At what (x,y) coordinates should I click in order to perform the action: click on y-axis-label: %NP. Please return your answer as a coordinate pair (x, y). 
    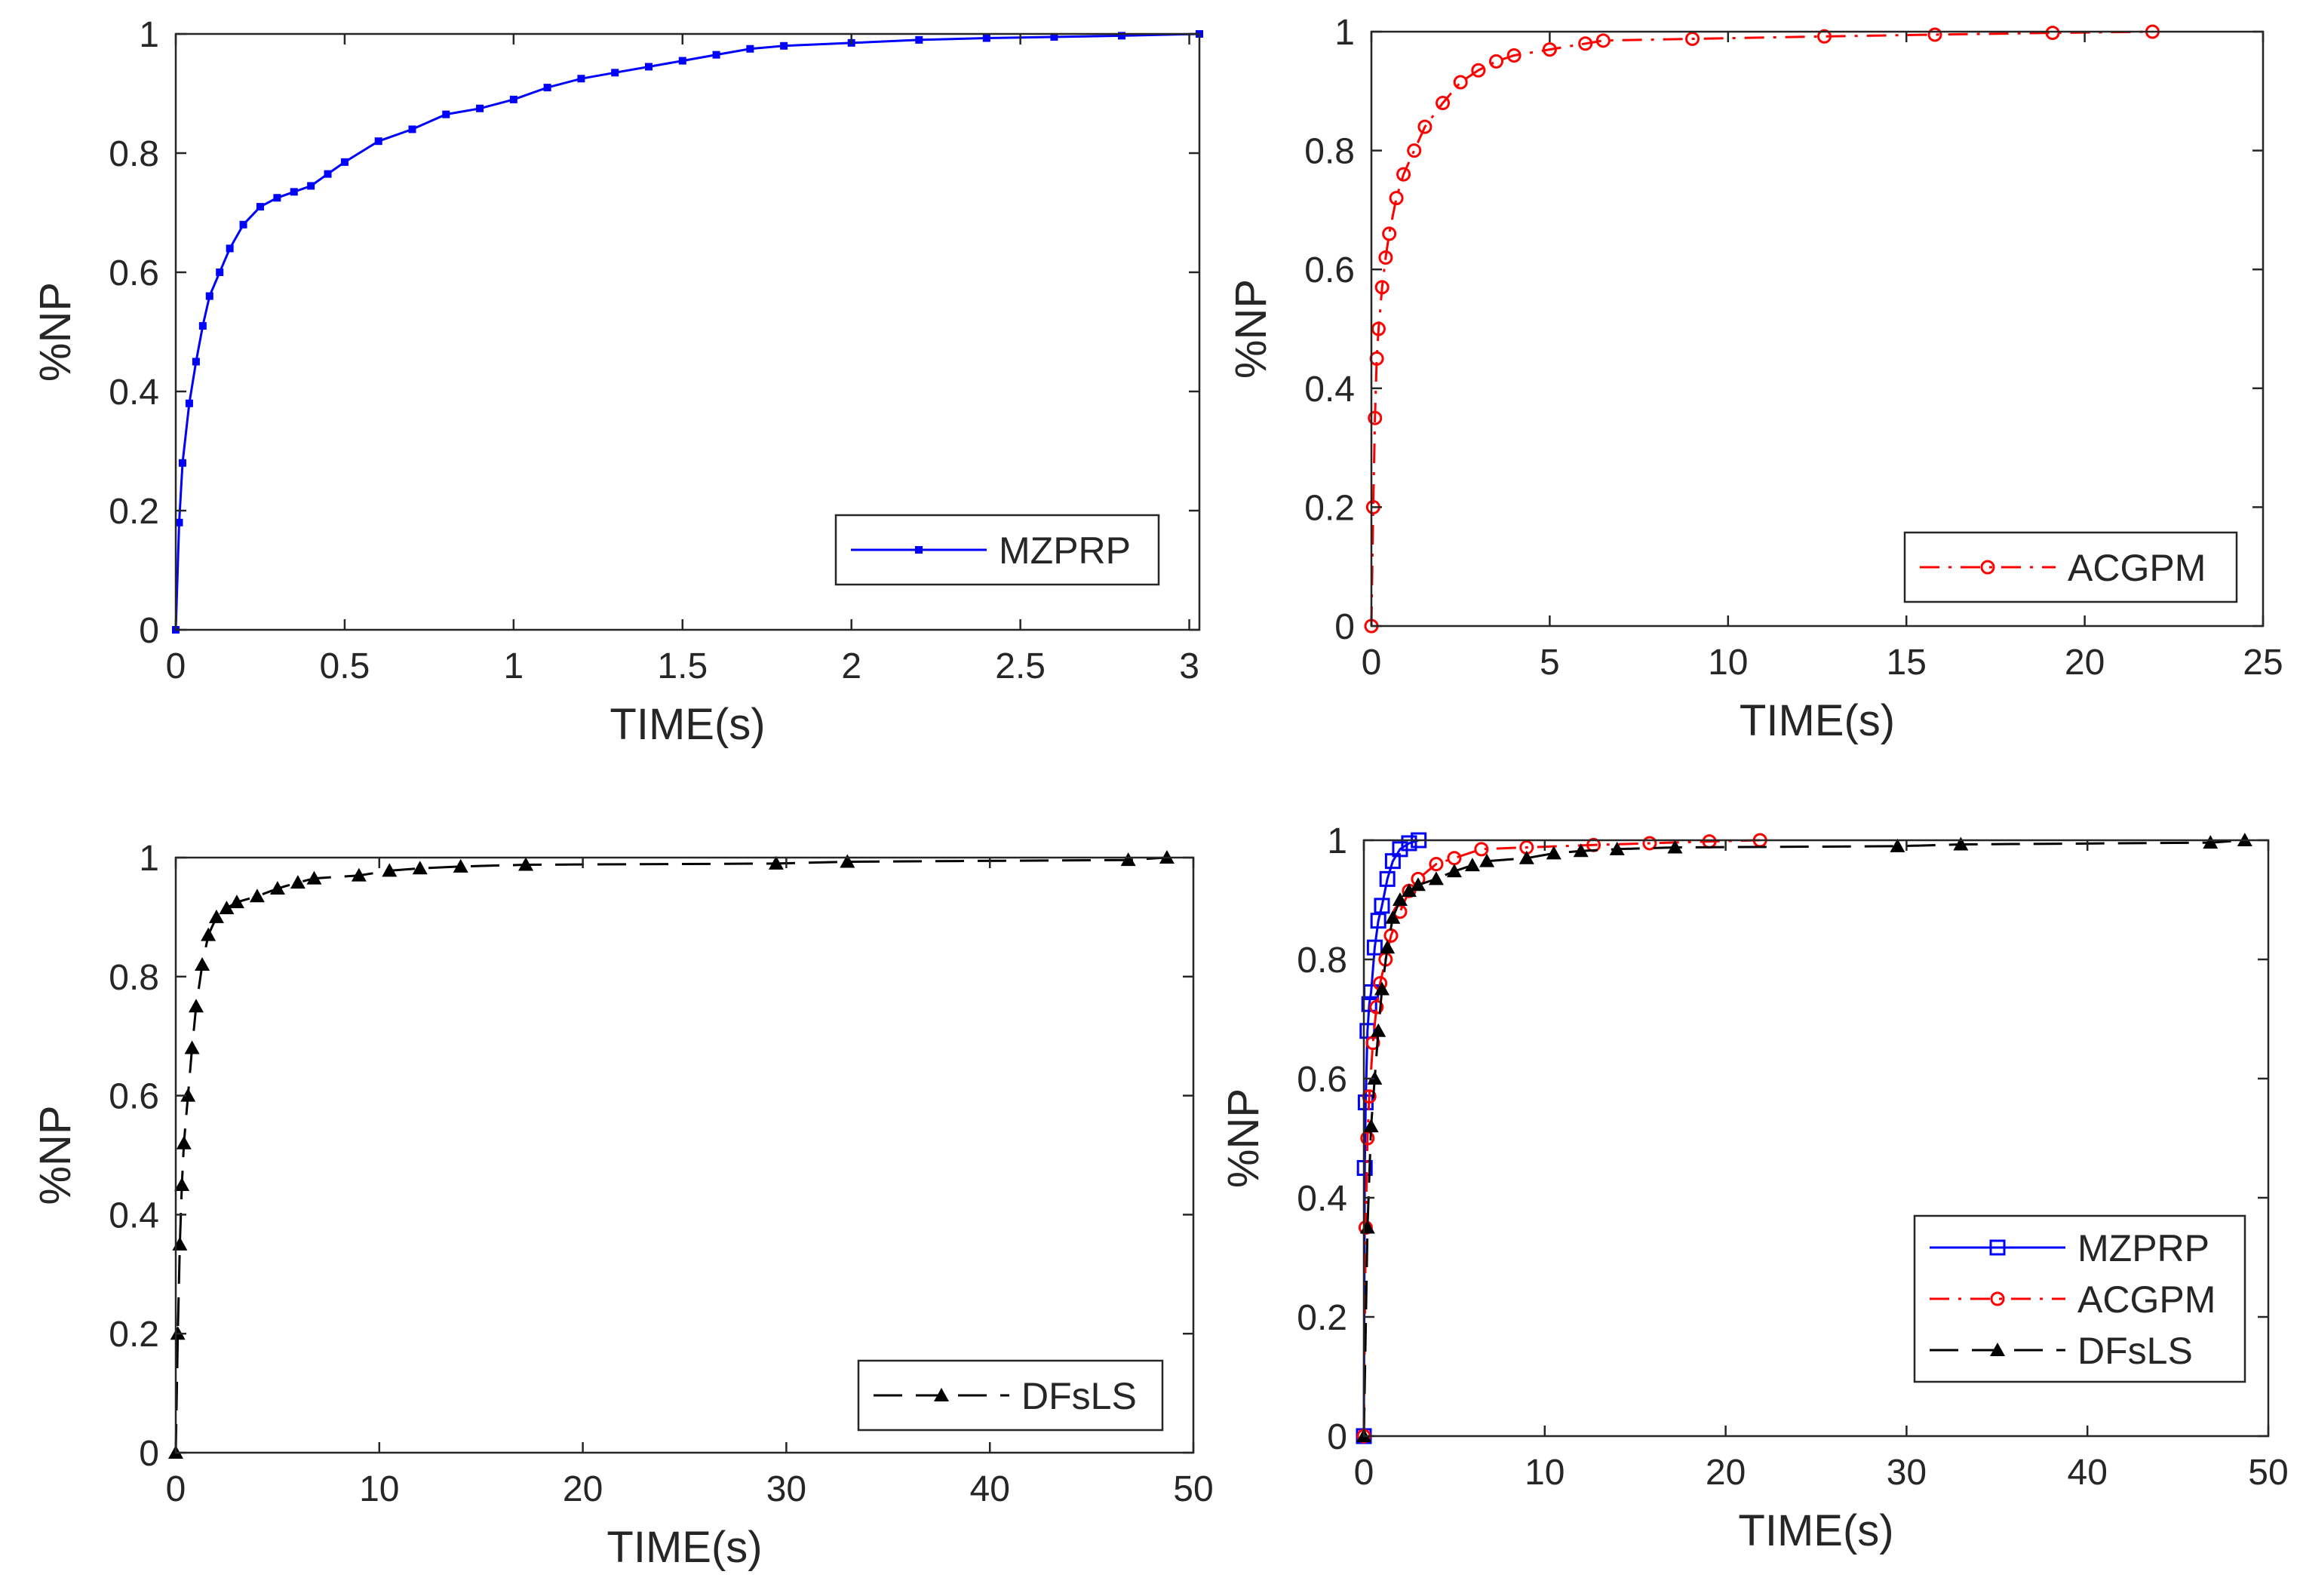
    Looking at the image, I should click on (1251, 329).